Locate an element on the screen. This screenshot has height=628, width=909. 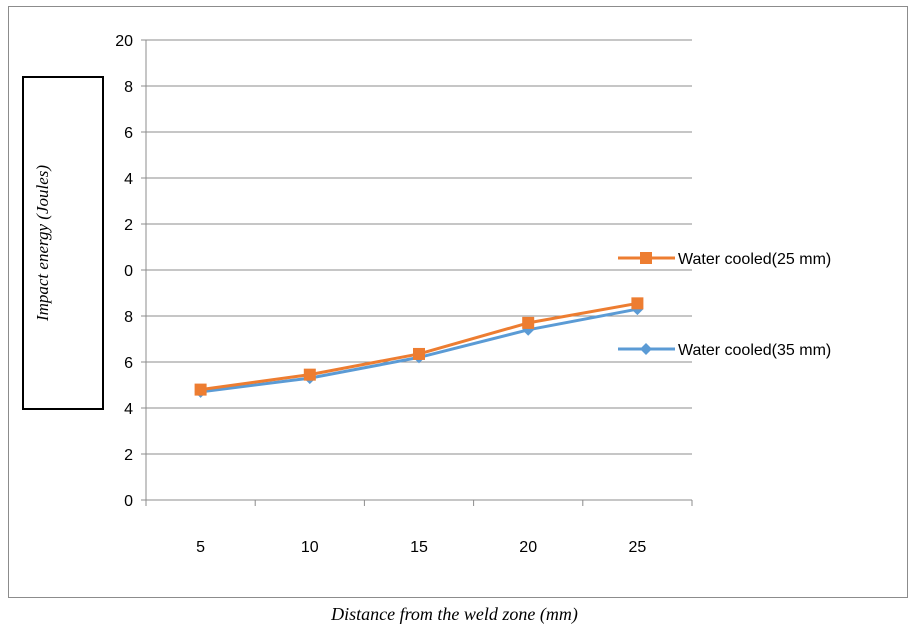
x-tick-label: 20 is located at coordinates (528, 547).